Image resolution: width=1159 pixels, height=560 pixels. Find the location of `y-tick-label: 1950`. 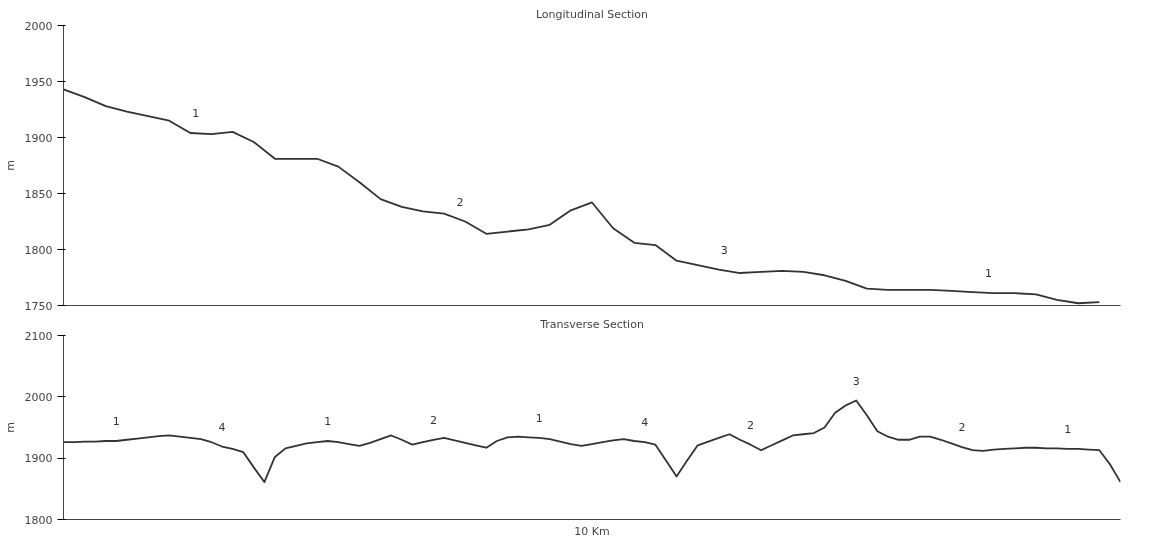

y-tick-label: 1950 is located at coordinates (38, 82).